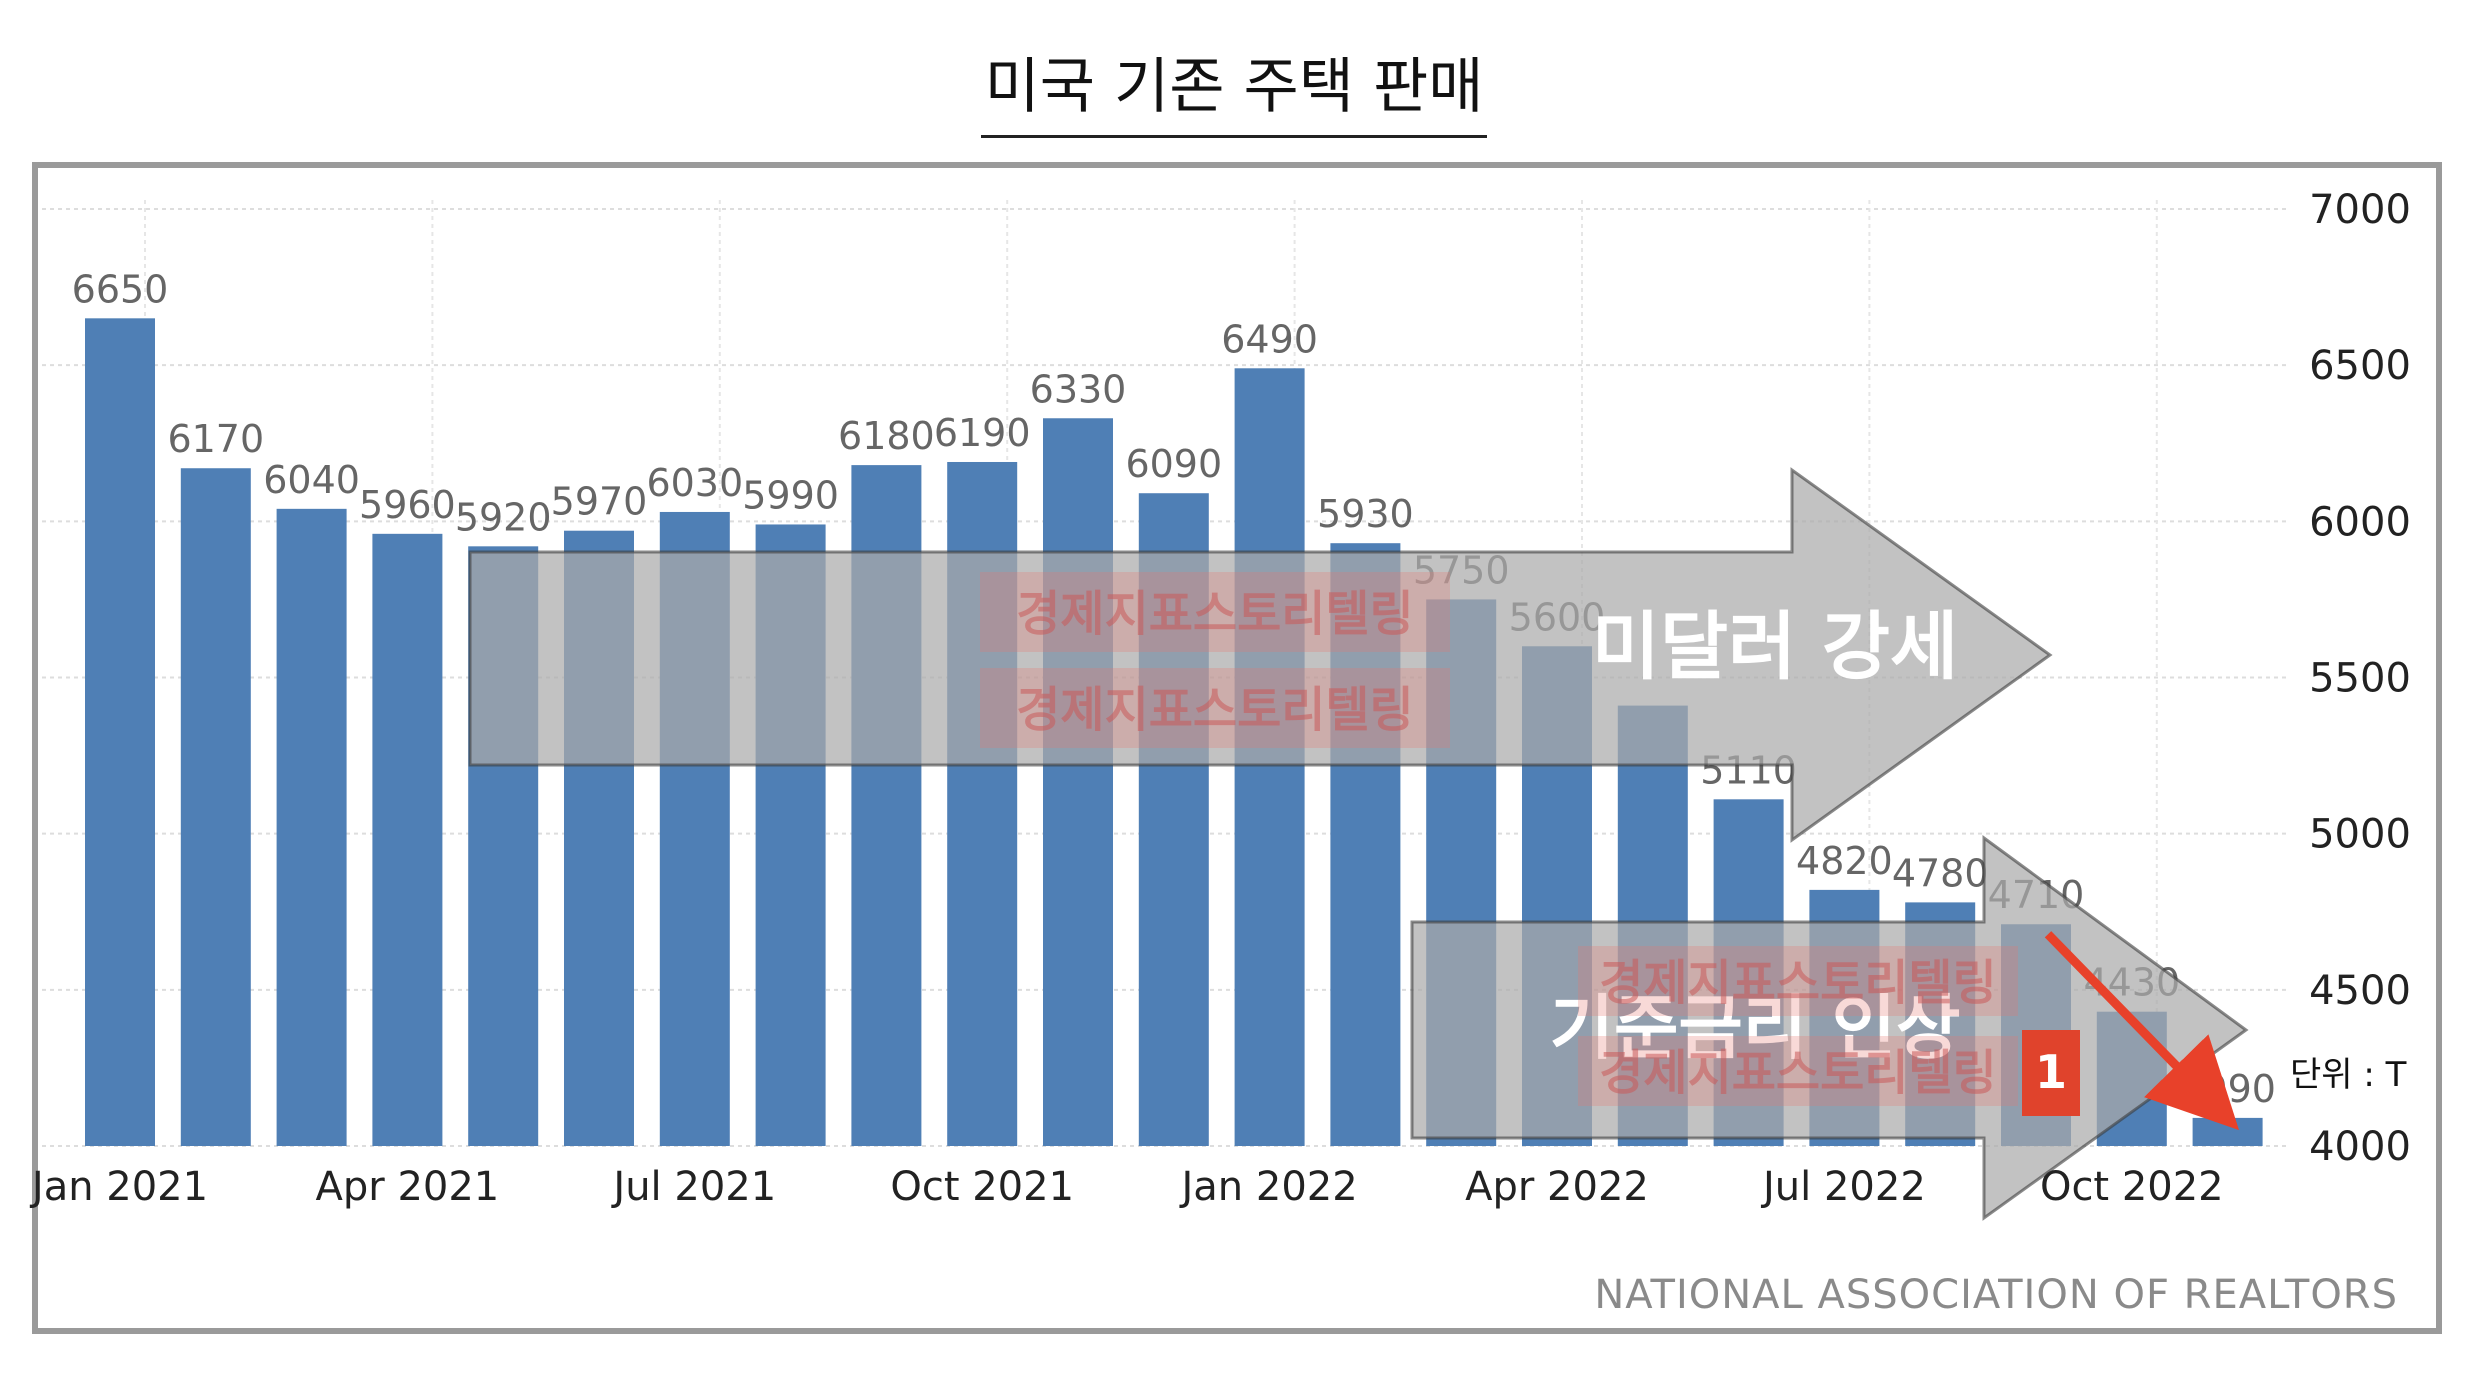 The height and width of the screenshot is (1386, 2468). What do you see at coordinates (2132, 1187) in the screenshot?
I see `x-tick-label: Oct 2022` at bounding box center [2132, 1187].